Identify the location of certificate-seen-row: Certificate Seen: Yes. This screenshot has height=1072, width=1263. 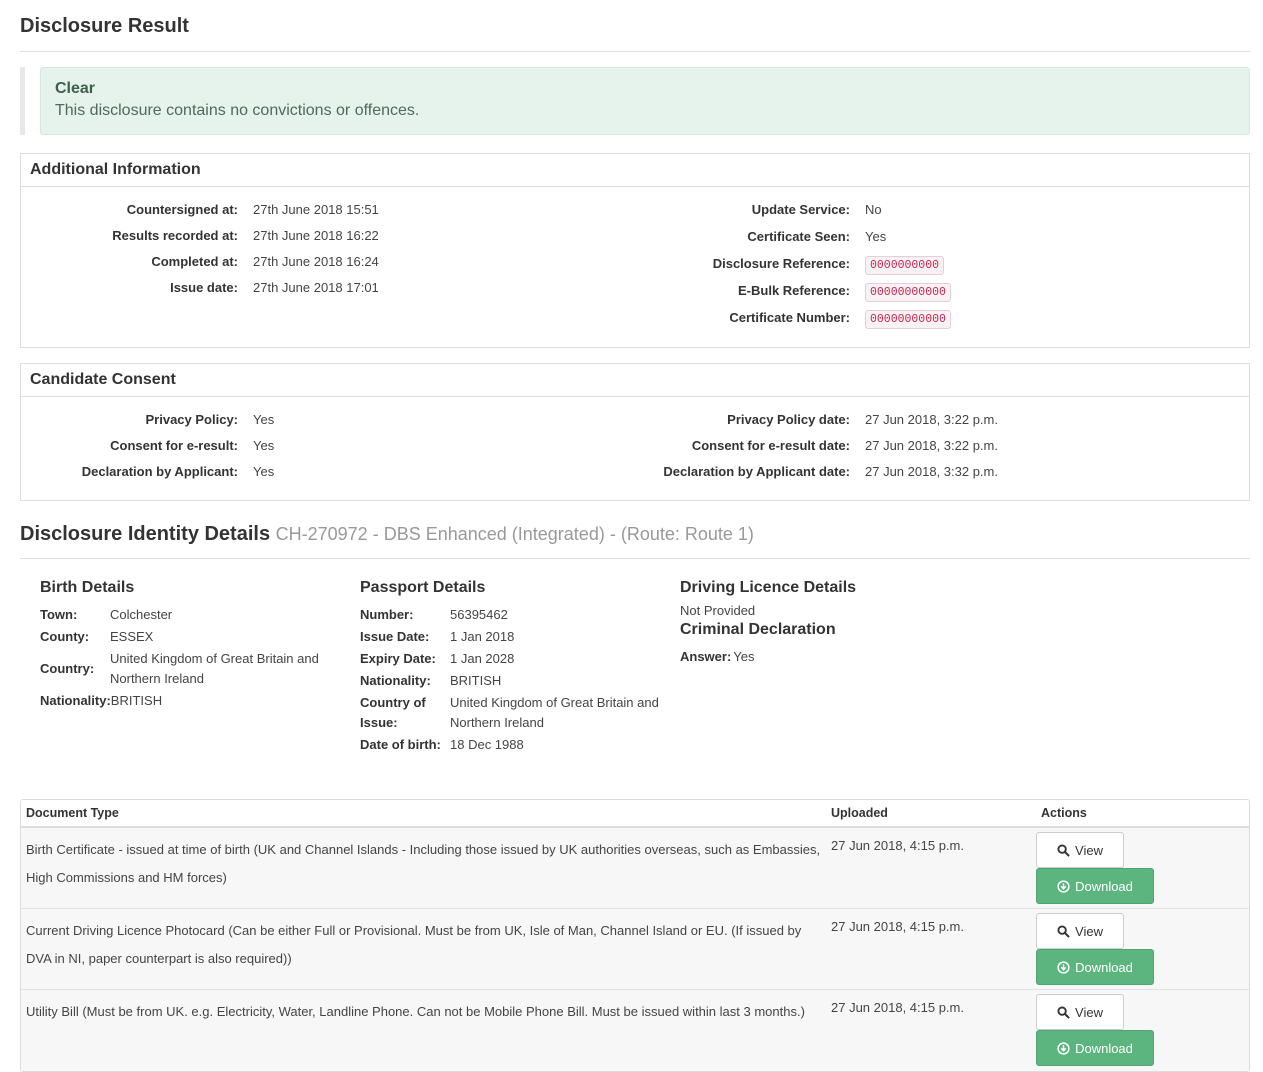
(942, 242).